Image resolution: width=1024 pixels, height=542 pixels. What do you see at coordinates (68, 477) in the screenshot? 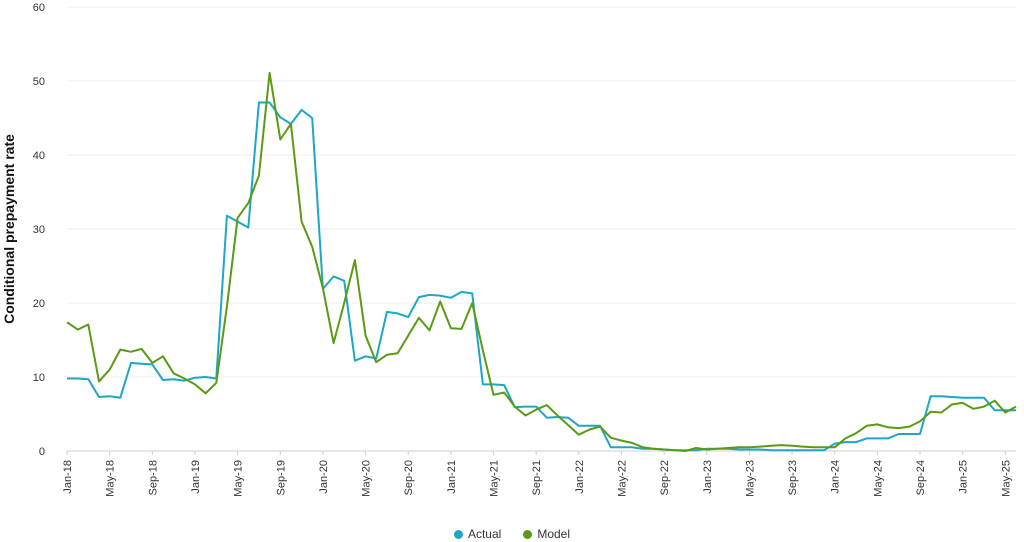
I see `x-tick-label: Jan-18` at bounding box center [68, 477].